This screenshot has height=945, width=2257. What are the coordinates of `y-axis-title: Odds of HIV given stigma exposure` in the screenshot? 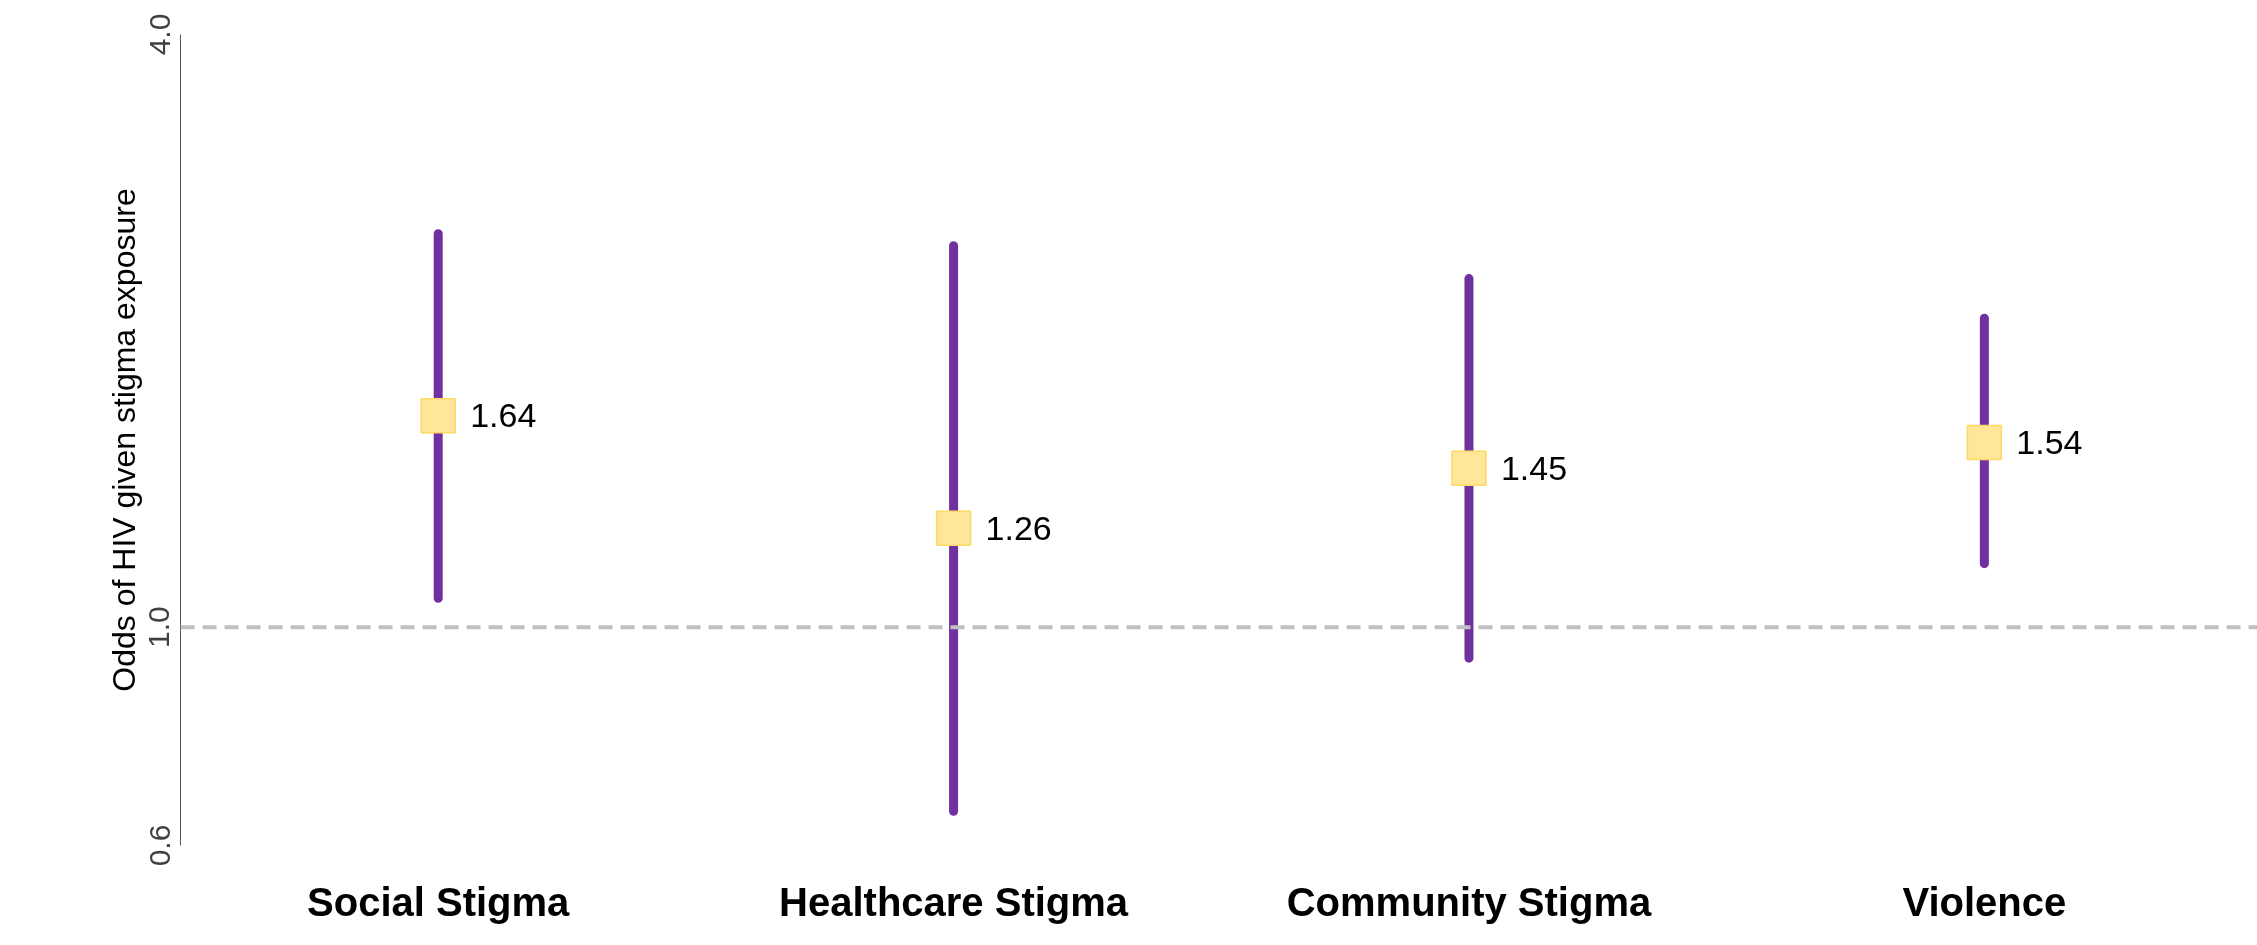 It's located at (123, 440).